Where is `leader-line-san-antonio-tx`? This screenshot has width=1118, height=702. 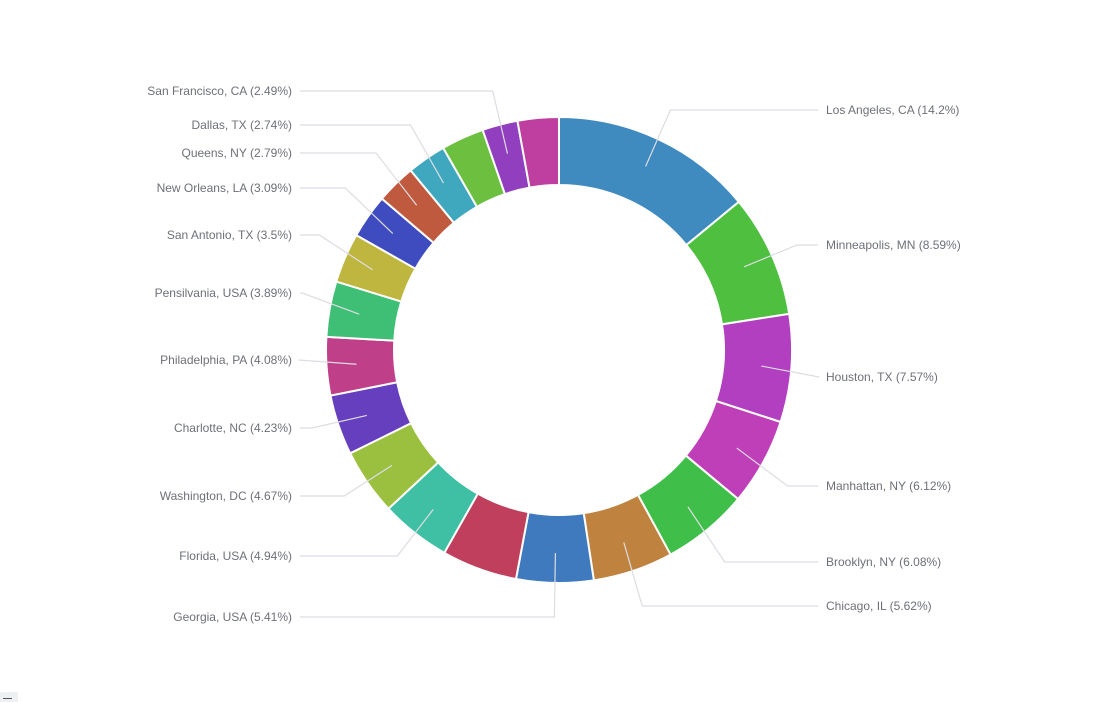 leader-line-san-antonio-tx is located at coordinates (336, 252).